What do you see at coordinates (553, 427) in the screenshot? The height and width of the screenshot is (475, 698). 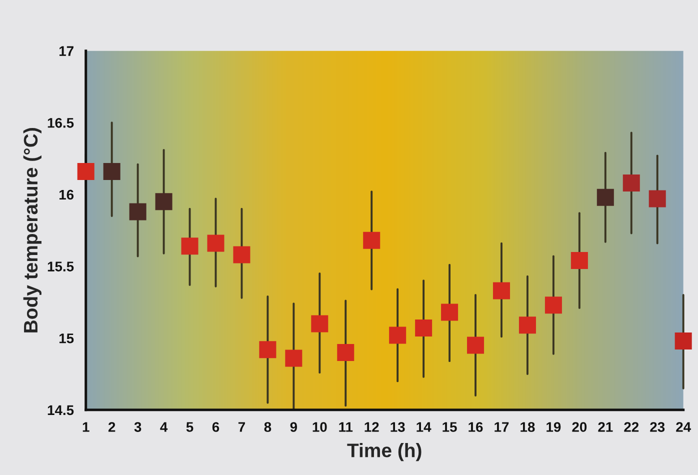 I see `x-tick-label: 19` at bounding box center [553, 427].